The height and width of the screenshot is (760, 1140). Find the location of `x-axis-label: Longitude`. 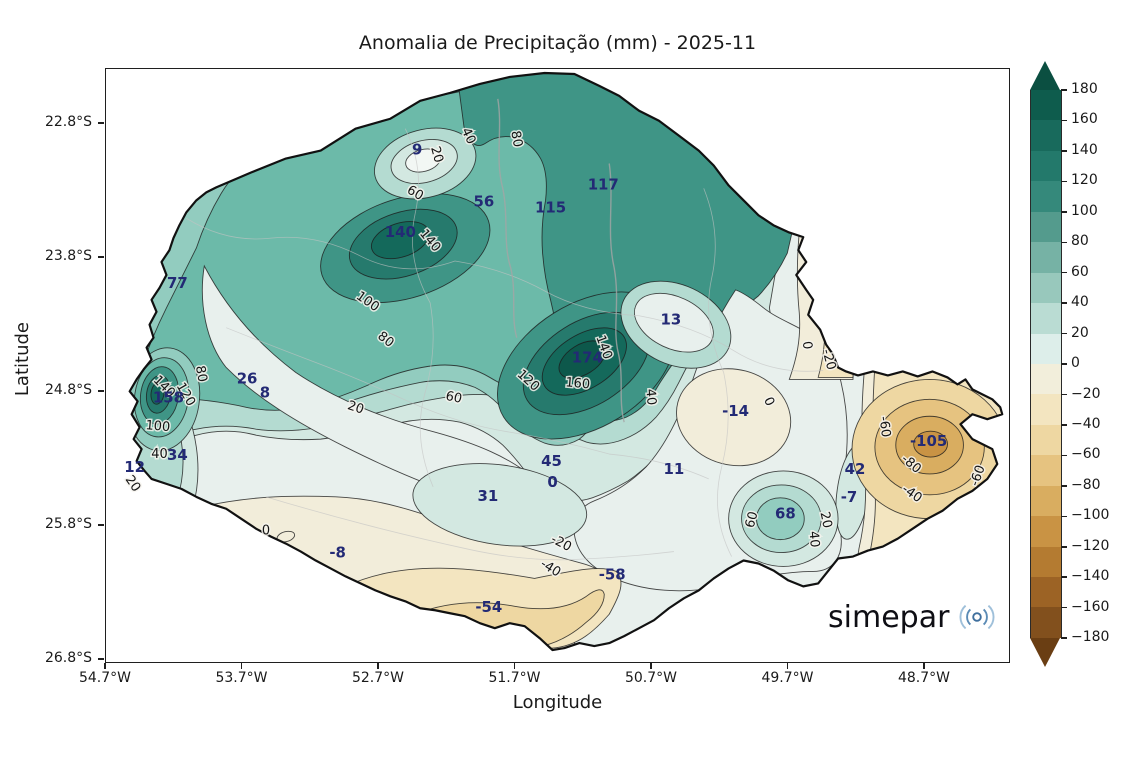

x-axis-label: Longitude is located at coordinates (557, 702).